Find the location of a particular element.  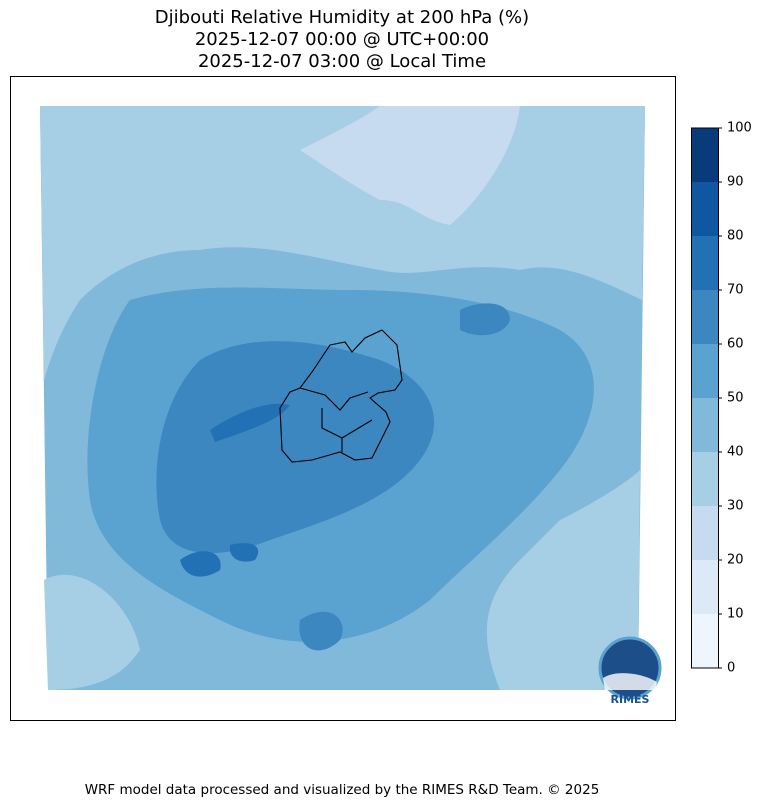

colorbar-tick-label: 20 is located at coordinates (735, 560).